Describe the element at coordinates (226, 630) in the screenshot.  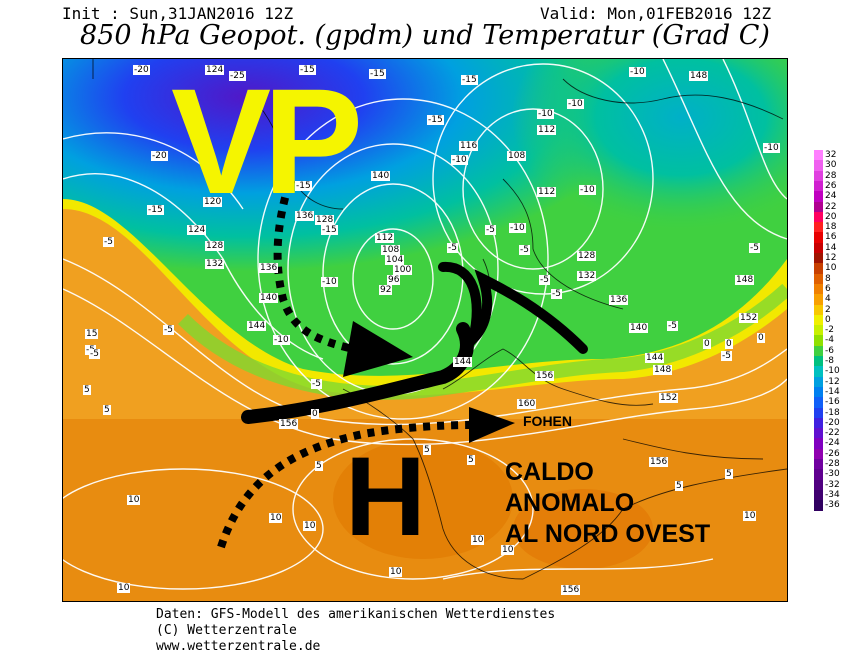
I see `footer-copyright: (C) Wetterzentrale` at that location.